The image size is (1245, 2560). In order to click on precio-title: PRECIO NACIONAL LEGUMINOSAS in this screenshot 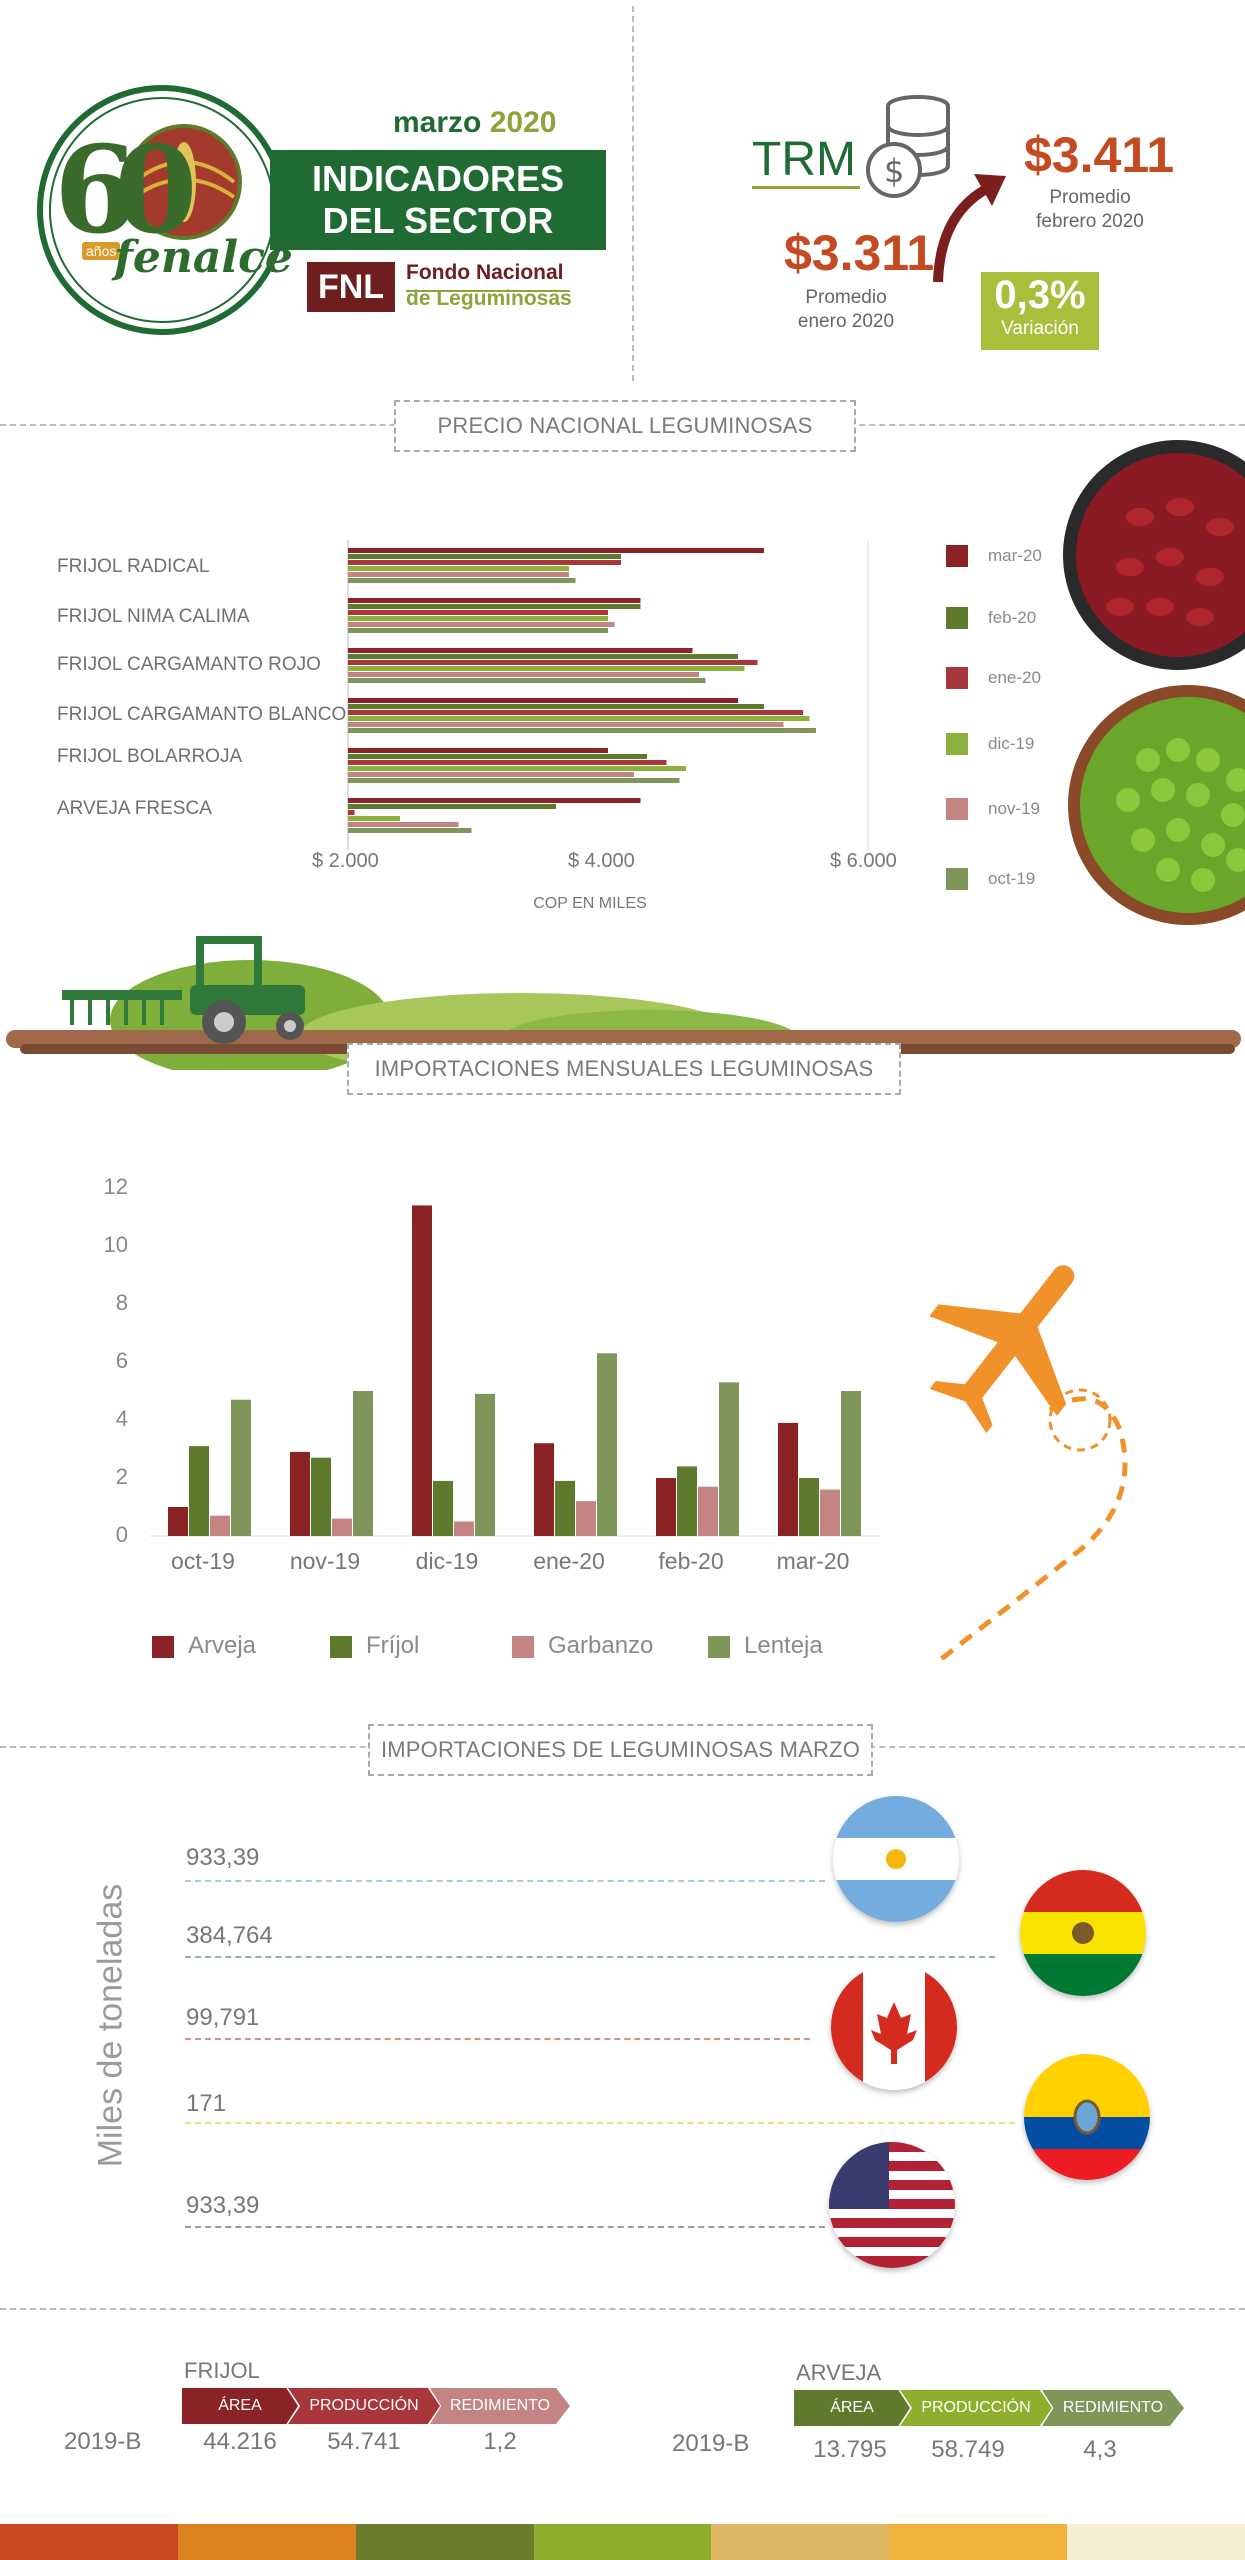, I will do `click(625, 426)`.